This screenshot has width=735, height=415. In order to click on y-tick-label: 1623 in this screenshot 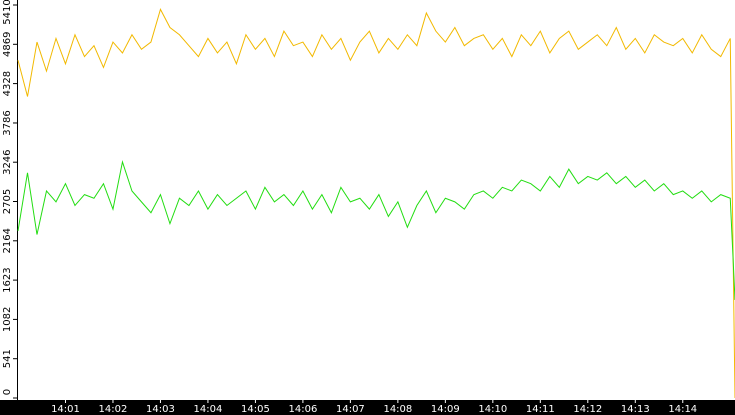, I will do `click(7, 279)`.